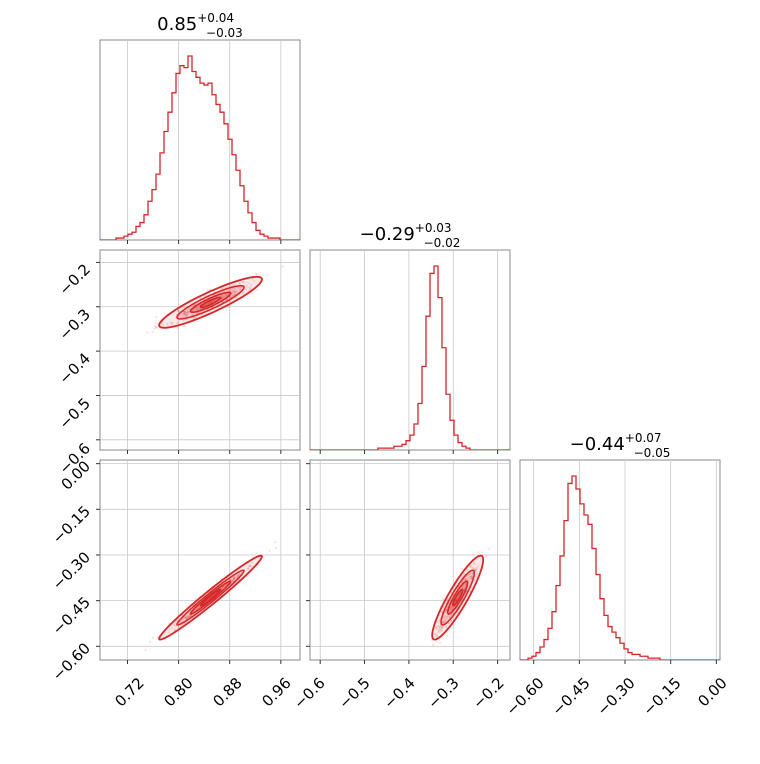 This screenshot has width=760, height=764. What do you see at coordinates (652, 453) in the screenshot?
I see `title-param-3-minus: −0.05` at bounding box center [652, 453].